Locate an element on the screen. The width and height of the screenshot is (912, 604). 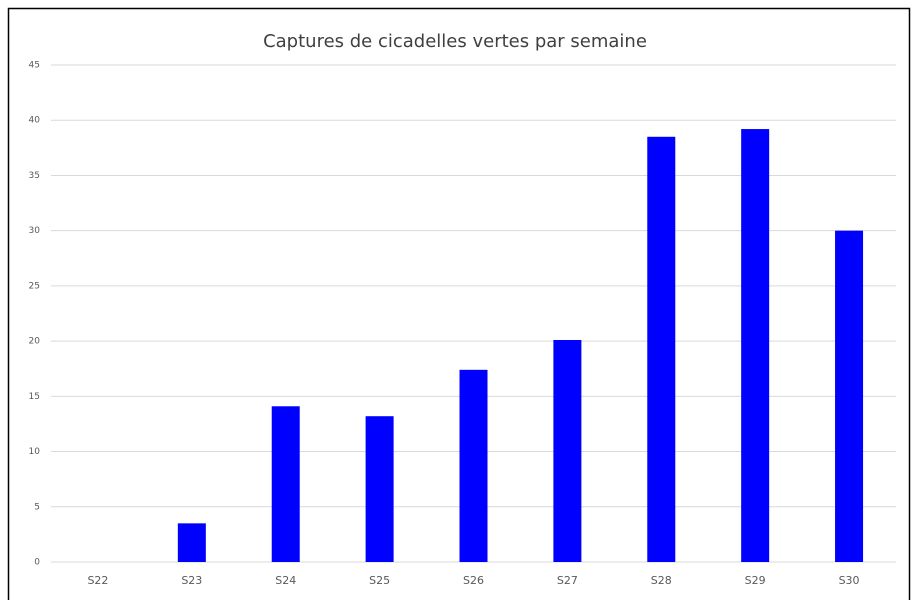
y-tick-label: 45 is located at coordinates (34, 66).